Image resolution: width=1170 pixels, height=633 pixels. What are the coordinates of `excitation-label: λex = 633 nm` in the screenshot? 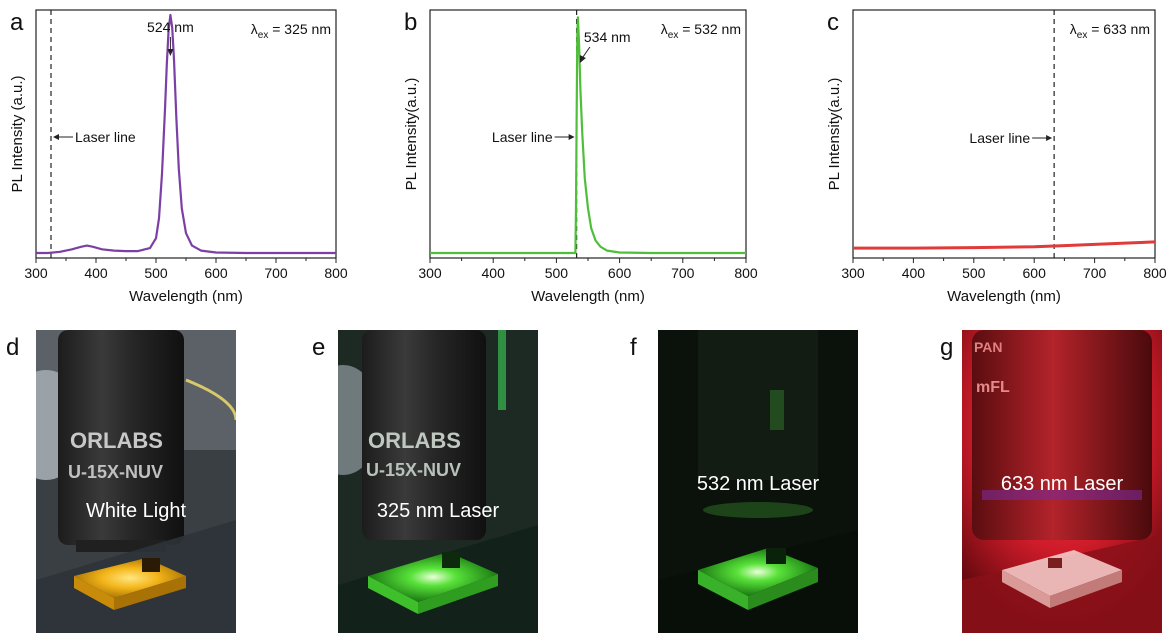 It's located at (1110, 31).